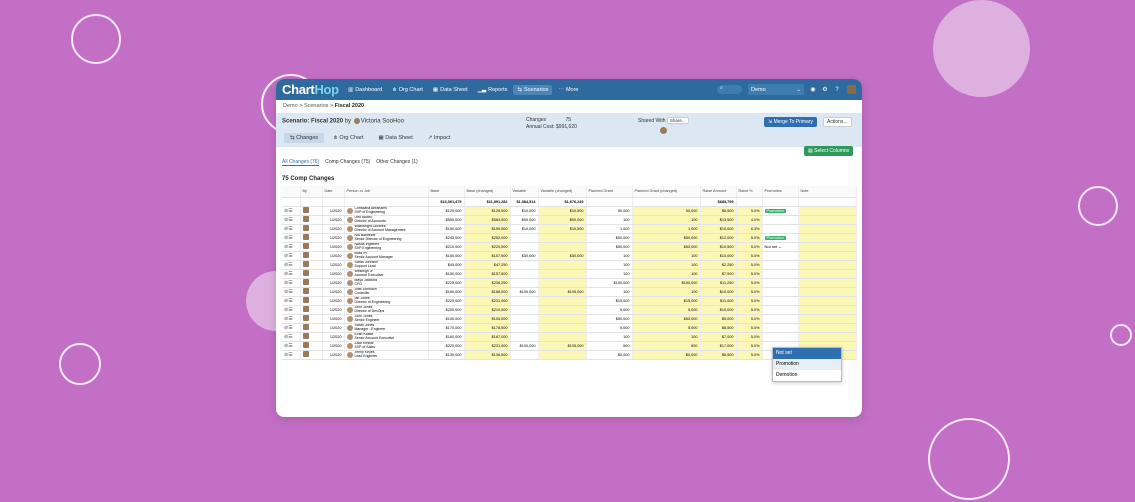  Describe the element at coordinates (773, 246) in the screenshot. I see `promotion-select: Not set ⌄` at that location.